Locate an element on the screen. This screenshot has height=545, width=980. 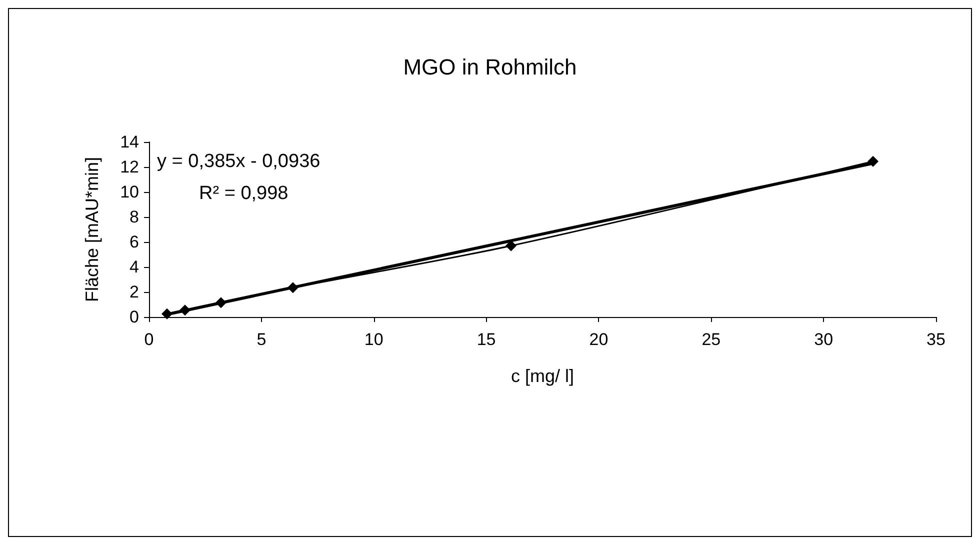
y-tick-label: 10 is located at coordinates (129, 192).